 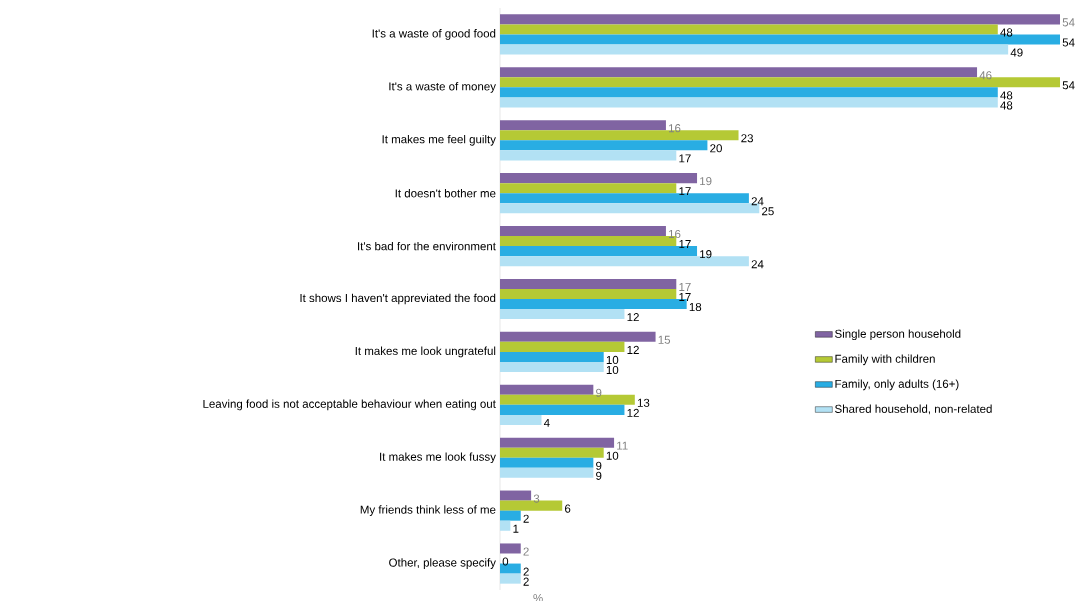 I want to click on data-label: 49, so click(x=1016, y=52).